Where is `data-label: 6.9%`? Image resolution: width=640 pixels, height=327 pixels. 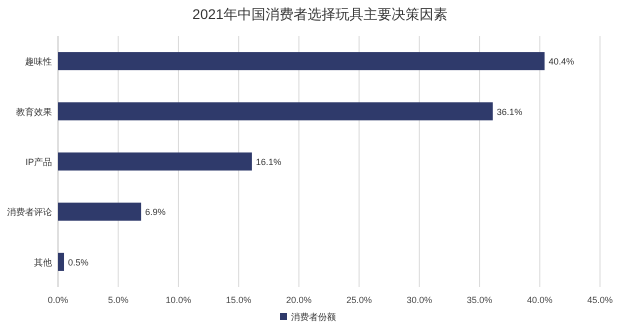 data-label: 6.9% is located at coordinates (155, 212).